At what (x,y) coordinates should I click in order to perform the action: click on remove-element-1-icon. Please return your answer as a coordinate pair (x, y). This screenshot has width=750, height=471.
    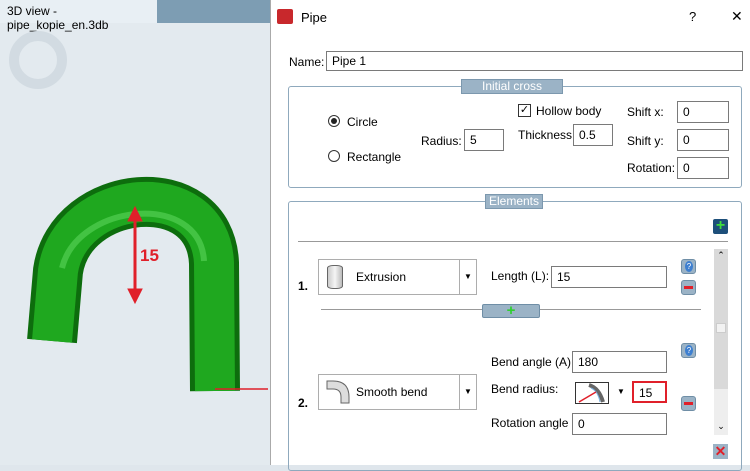
    Looking at the image, I should click on (688, 287).